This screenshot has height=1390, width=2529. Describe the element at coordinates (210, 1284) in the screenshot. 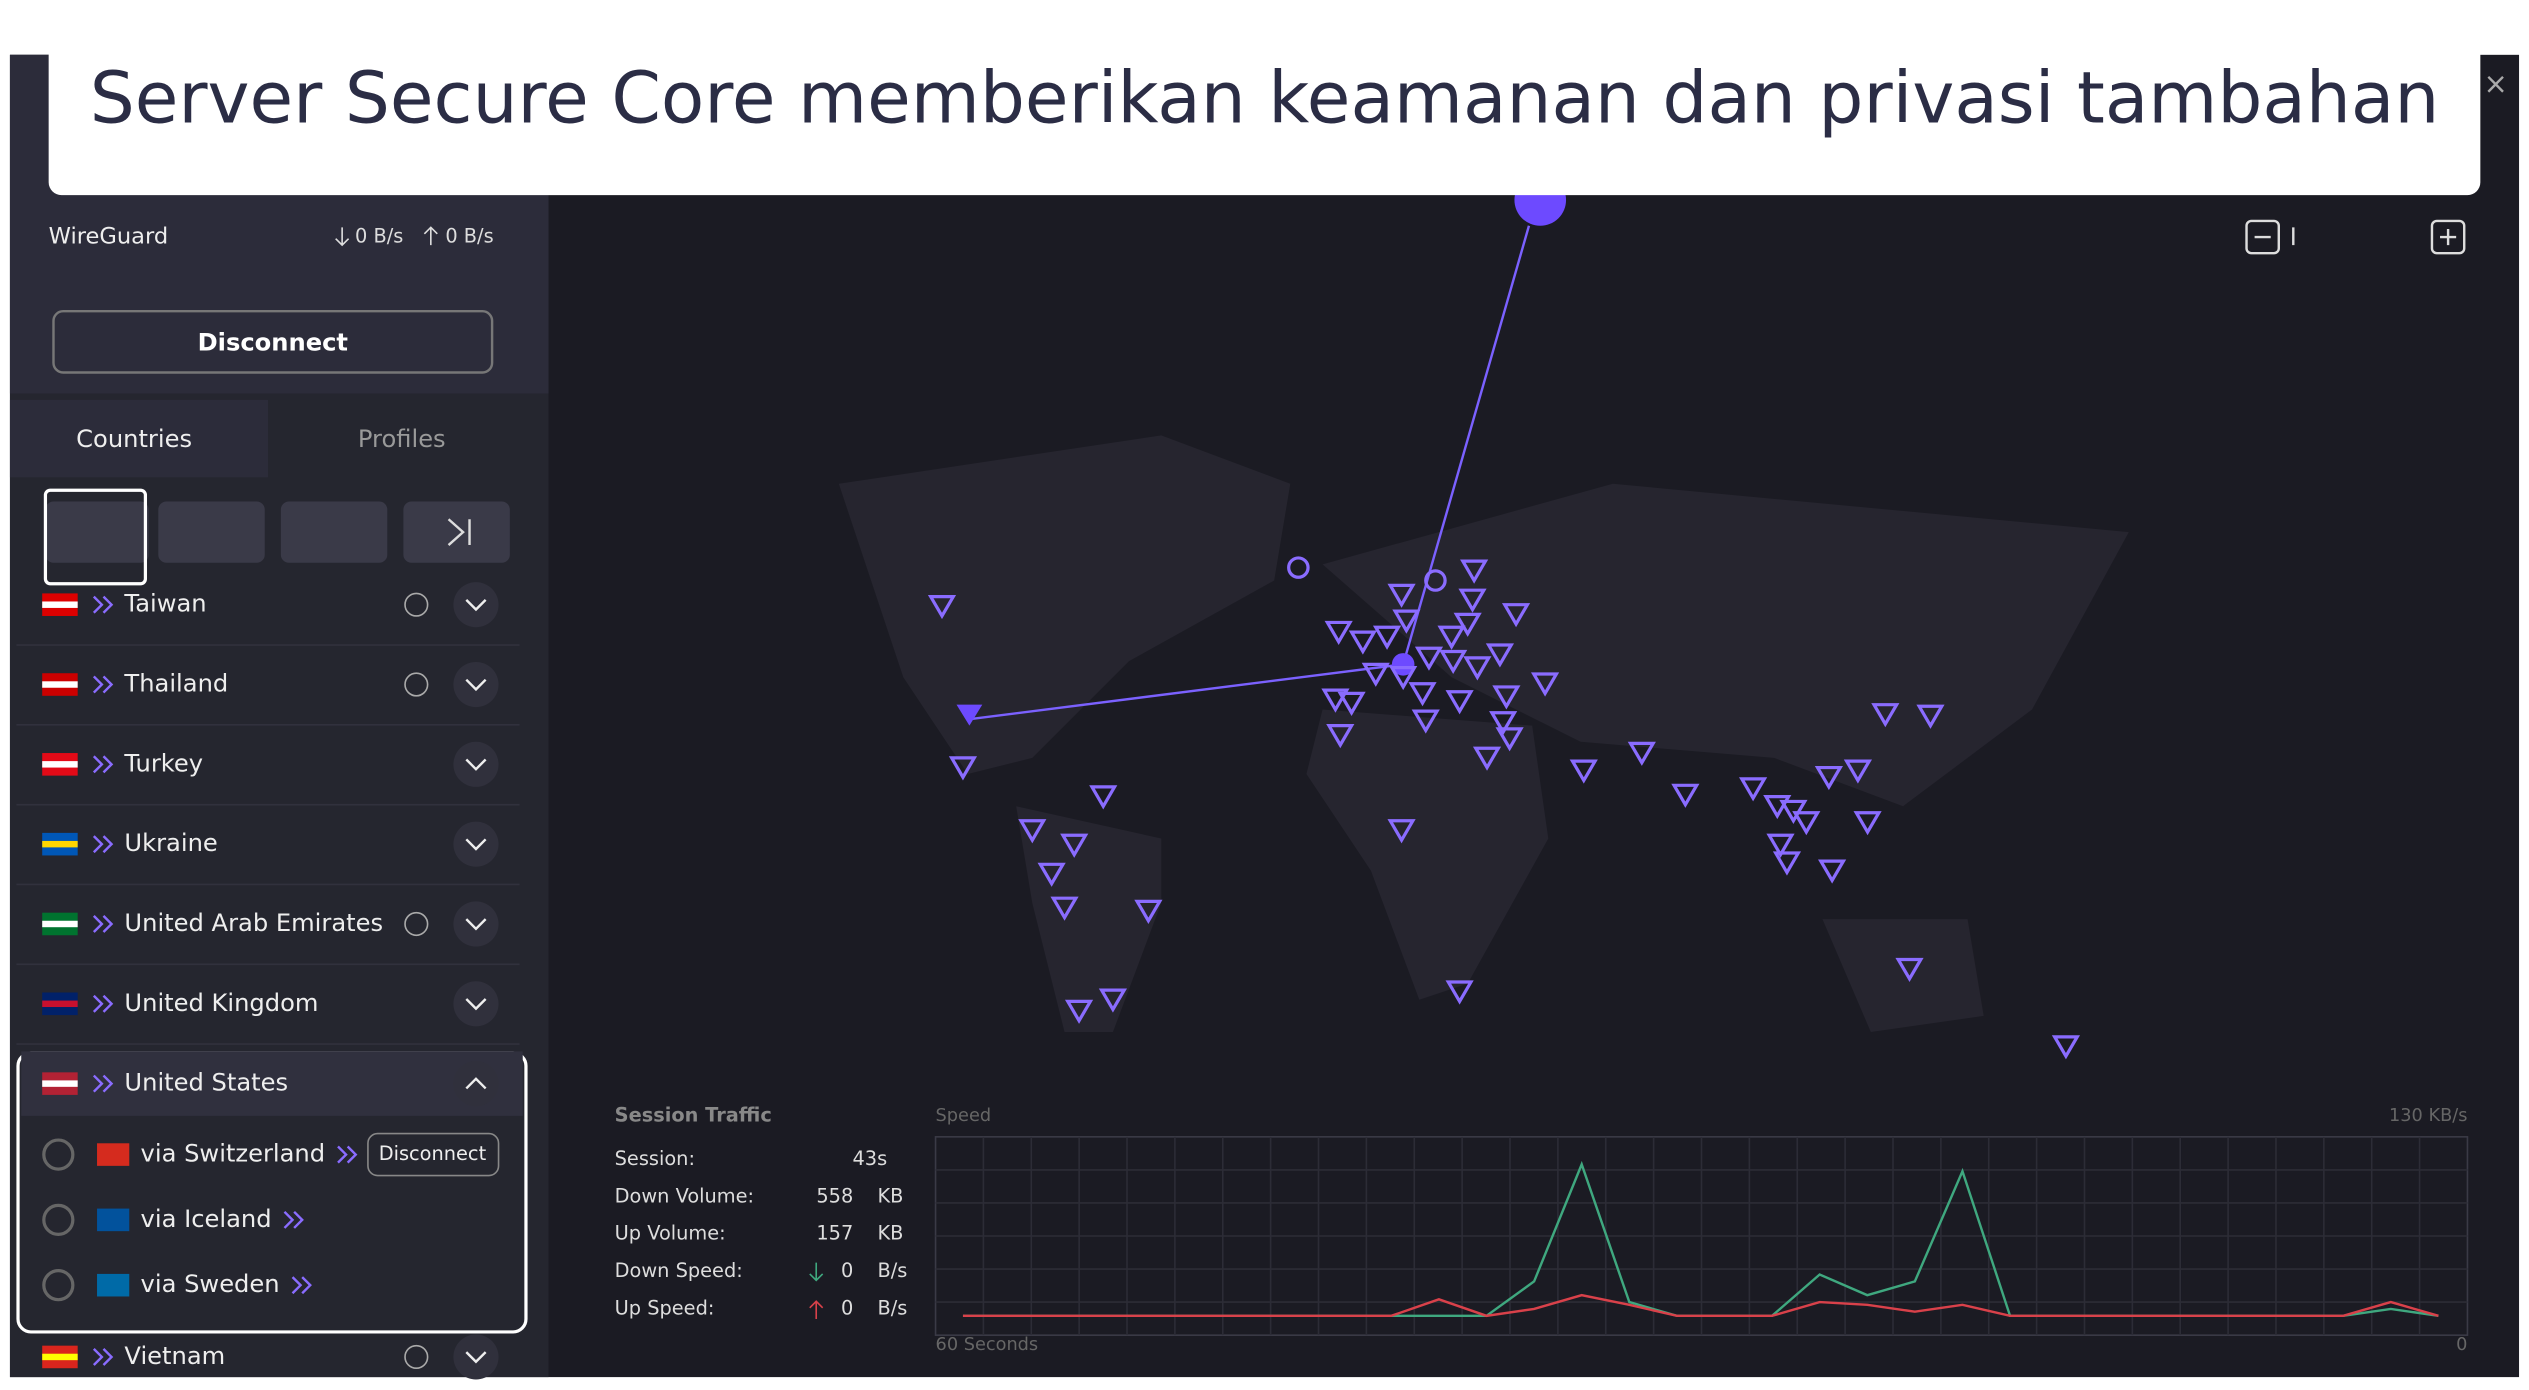

I see `server-name: via Sweden` at that location.